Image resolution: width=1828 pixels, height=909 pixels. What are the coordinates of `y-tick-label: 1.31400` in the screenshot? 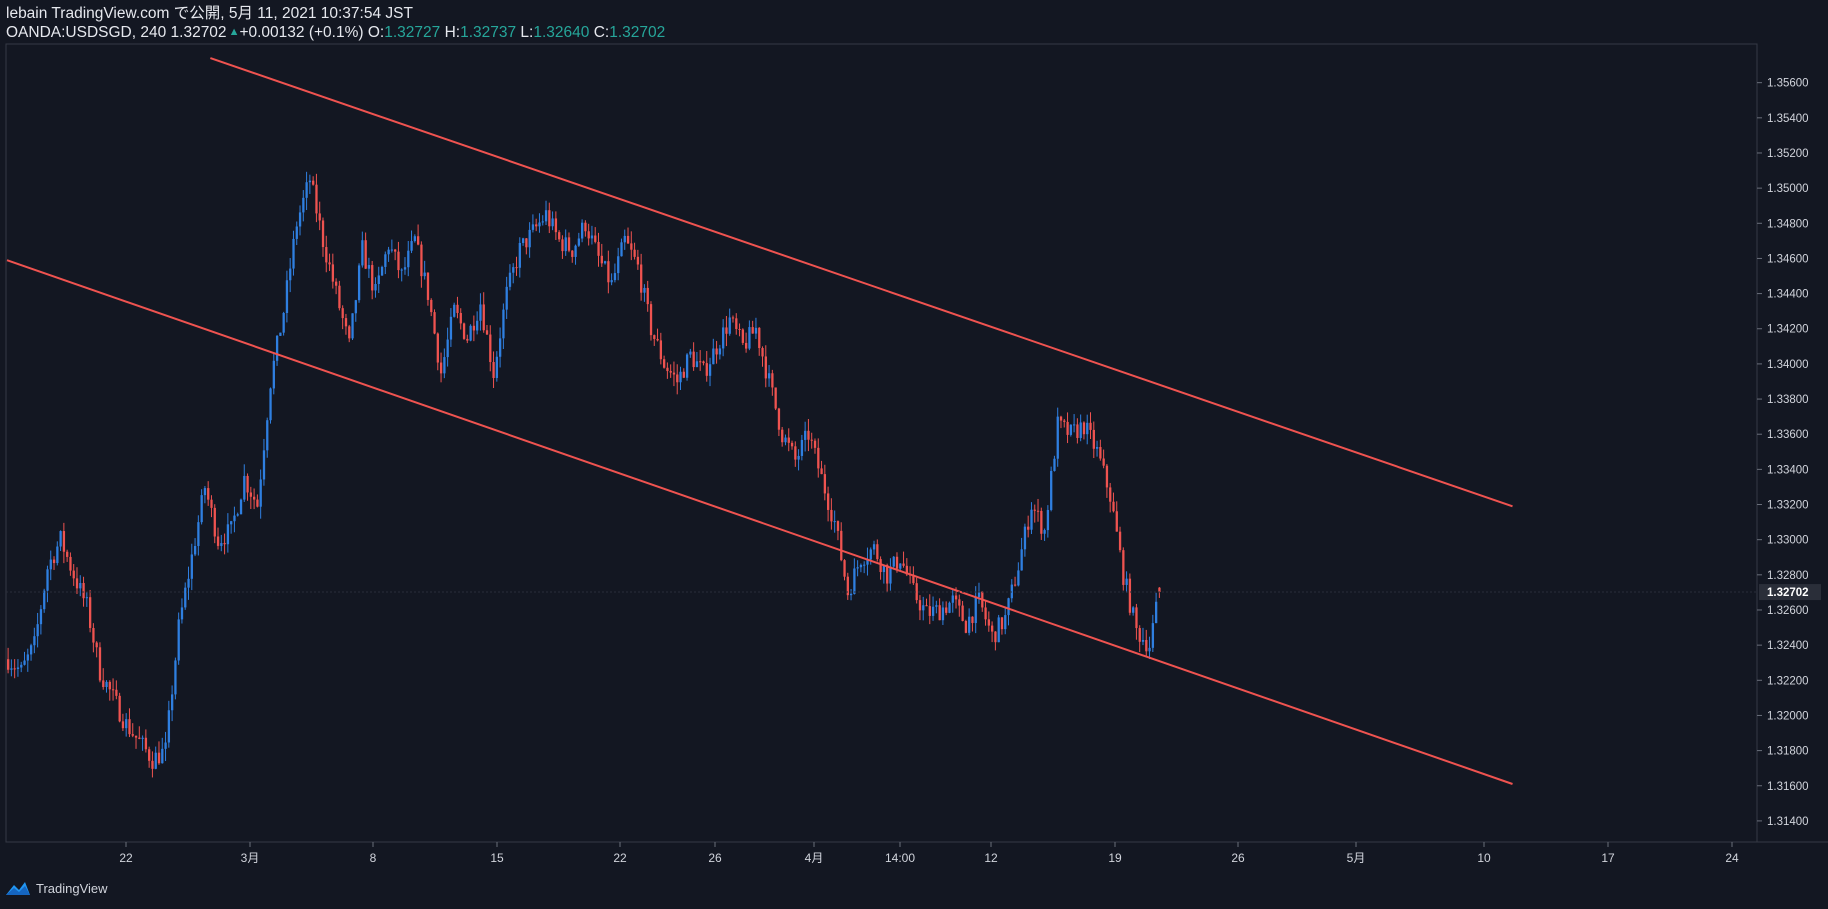 It's located at (1788, 822).